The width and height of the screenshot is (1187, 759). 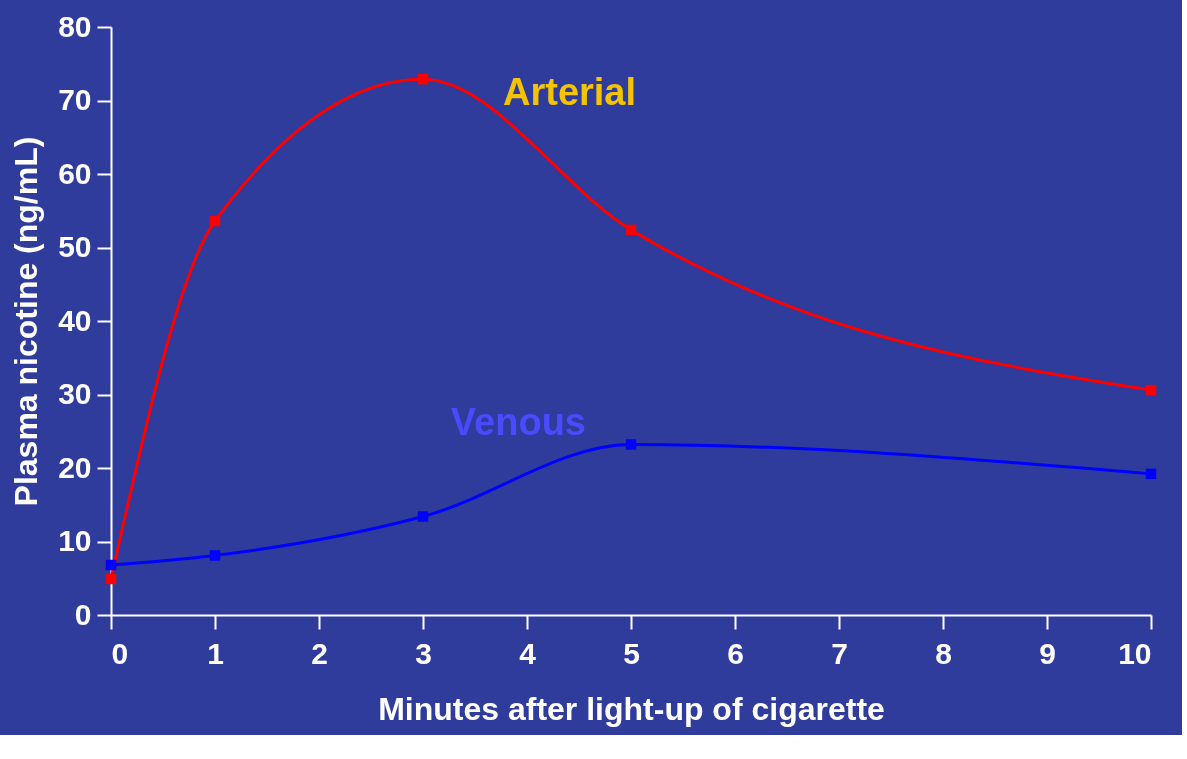 I want to click on y-tick-label: 50, so click(x=75, y=246).